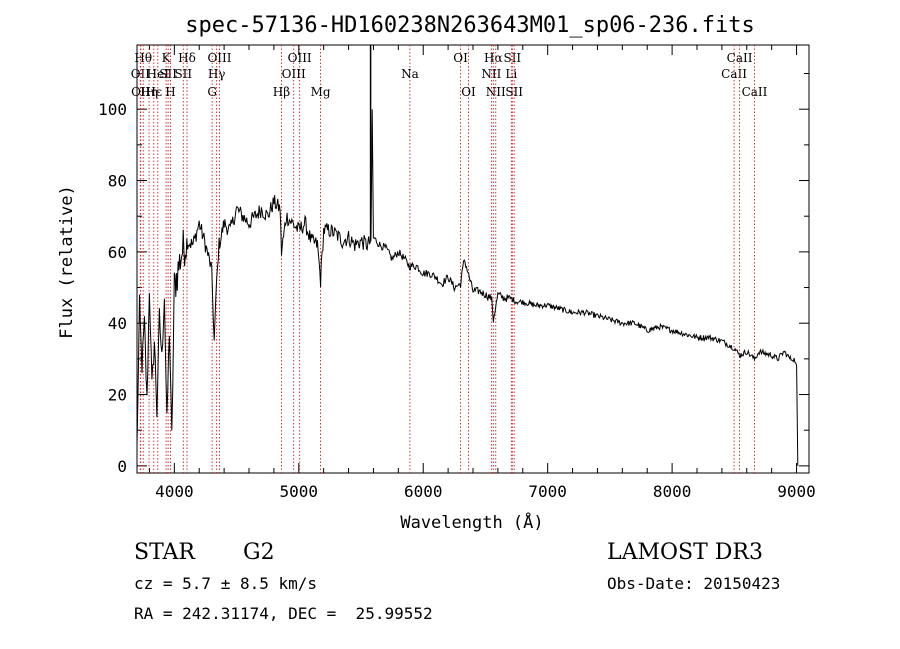  I want to click on x-tick-label: 7000, so click(547, 491).